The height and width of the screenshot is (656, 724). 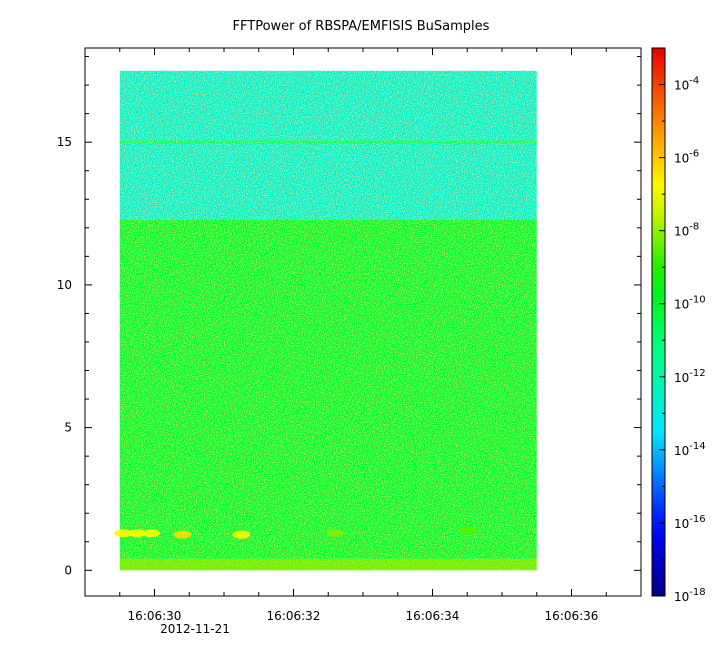 What do you see at coordinates (690, 376) in the screenshot?
I see `colorbar-tick-label: 10⁻¹²` at bounding box center [690, 376].